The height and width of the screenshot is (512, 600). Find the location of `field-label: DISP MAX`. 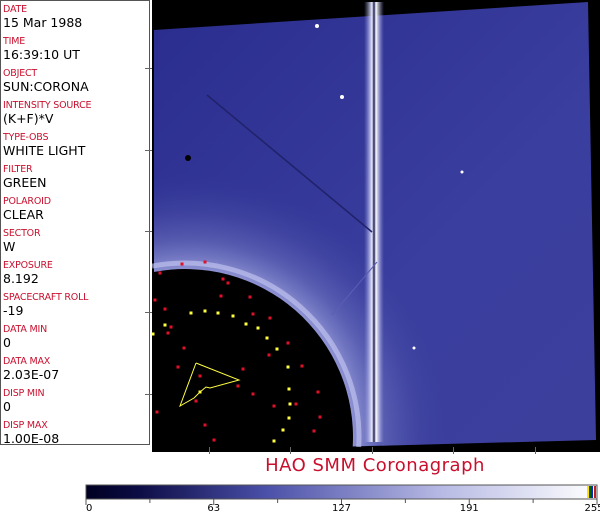

field-label: DISP MAX is located at coordinates (25, 425).